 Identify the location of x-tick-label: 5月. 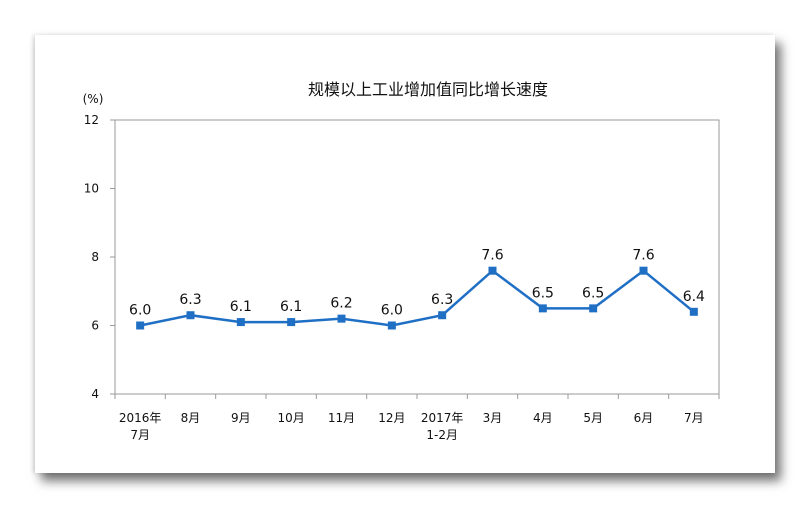
(593, 418).